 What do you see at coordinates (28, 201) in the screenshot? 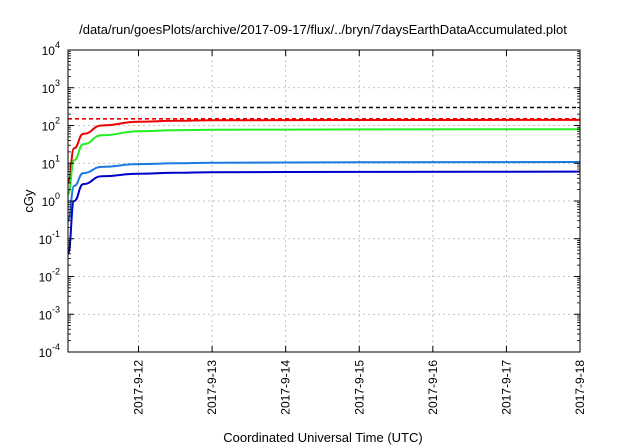
I see `y-axis-label: cGy` at bounding box center [28, 201].